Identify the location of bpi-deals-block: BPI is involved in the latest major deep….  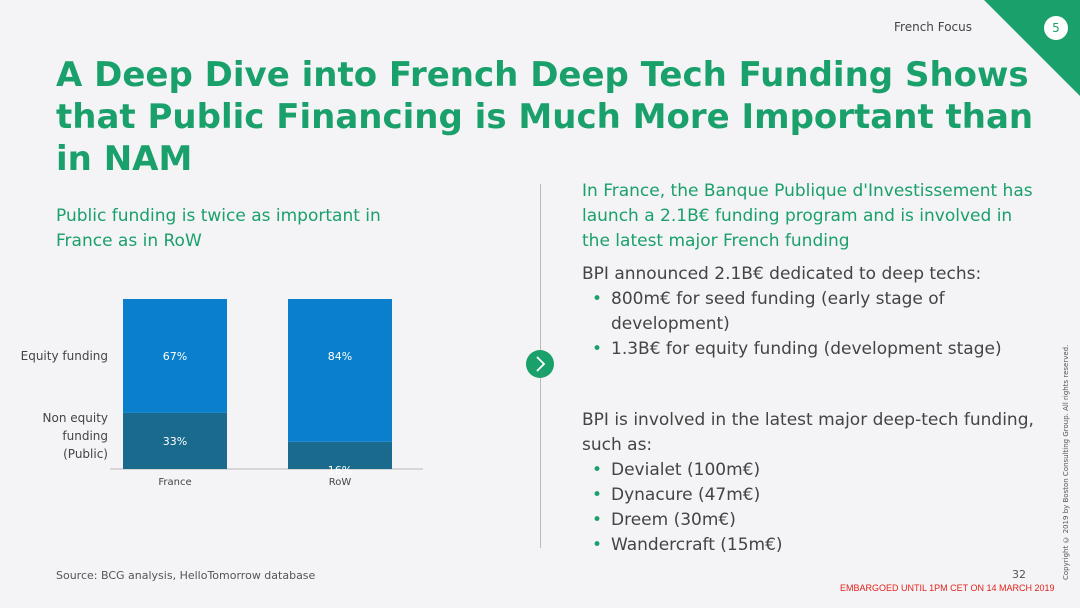
(817, 483).